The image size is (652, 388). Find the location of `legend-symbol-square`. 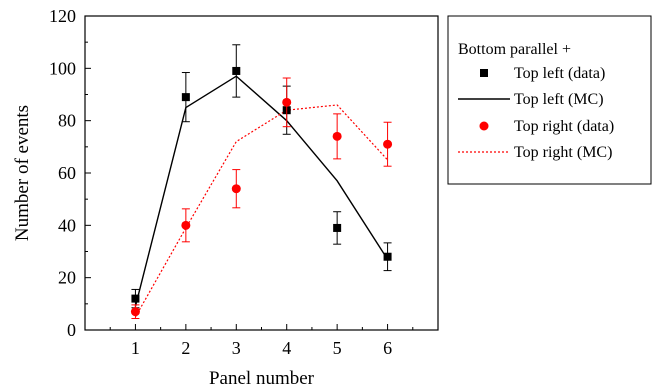

legend-symbol-square is located at coordinates (484, 73).